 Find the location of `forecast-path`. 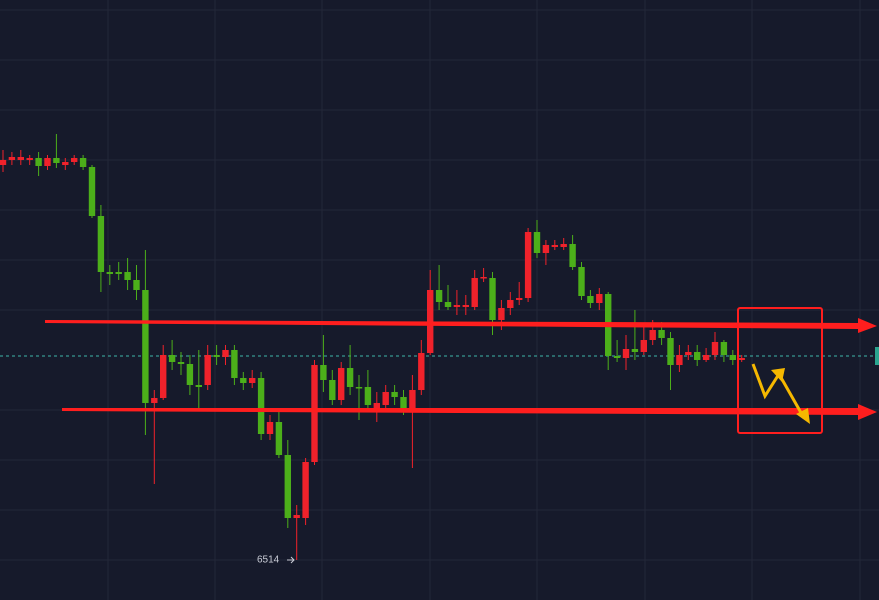

forecast-path is located at coordinates (778, 391).